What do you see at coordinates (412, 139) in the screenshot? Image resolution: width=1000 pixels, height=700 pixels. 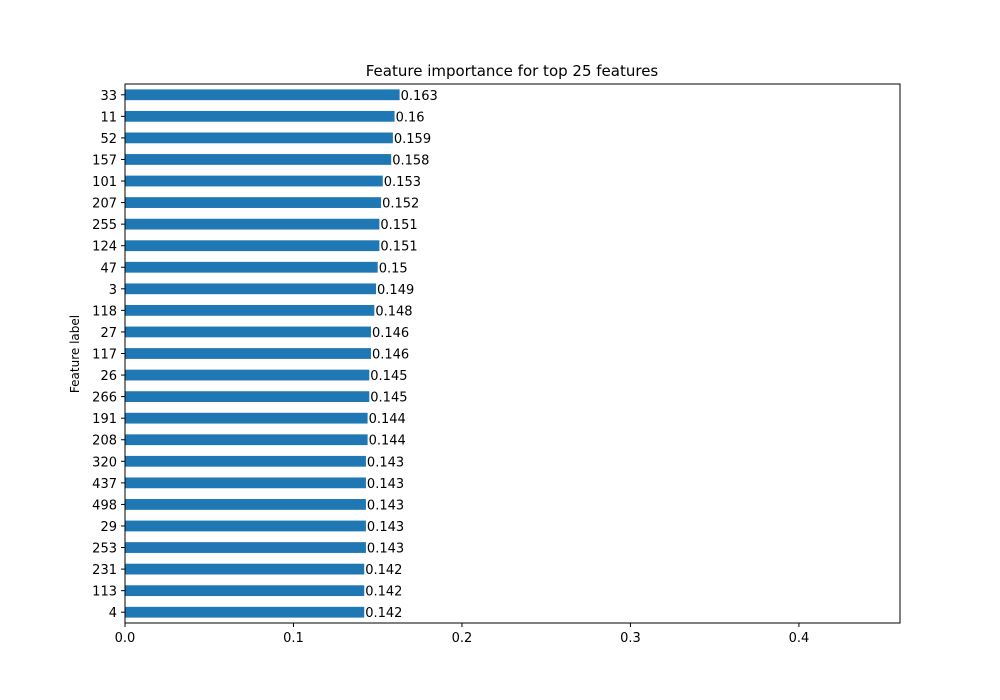 I see `data-label-52: 0.159` at bounding box center [412, 139].